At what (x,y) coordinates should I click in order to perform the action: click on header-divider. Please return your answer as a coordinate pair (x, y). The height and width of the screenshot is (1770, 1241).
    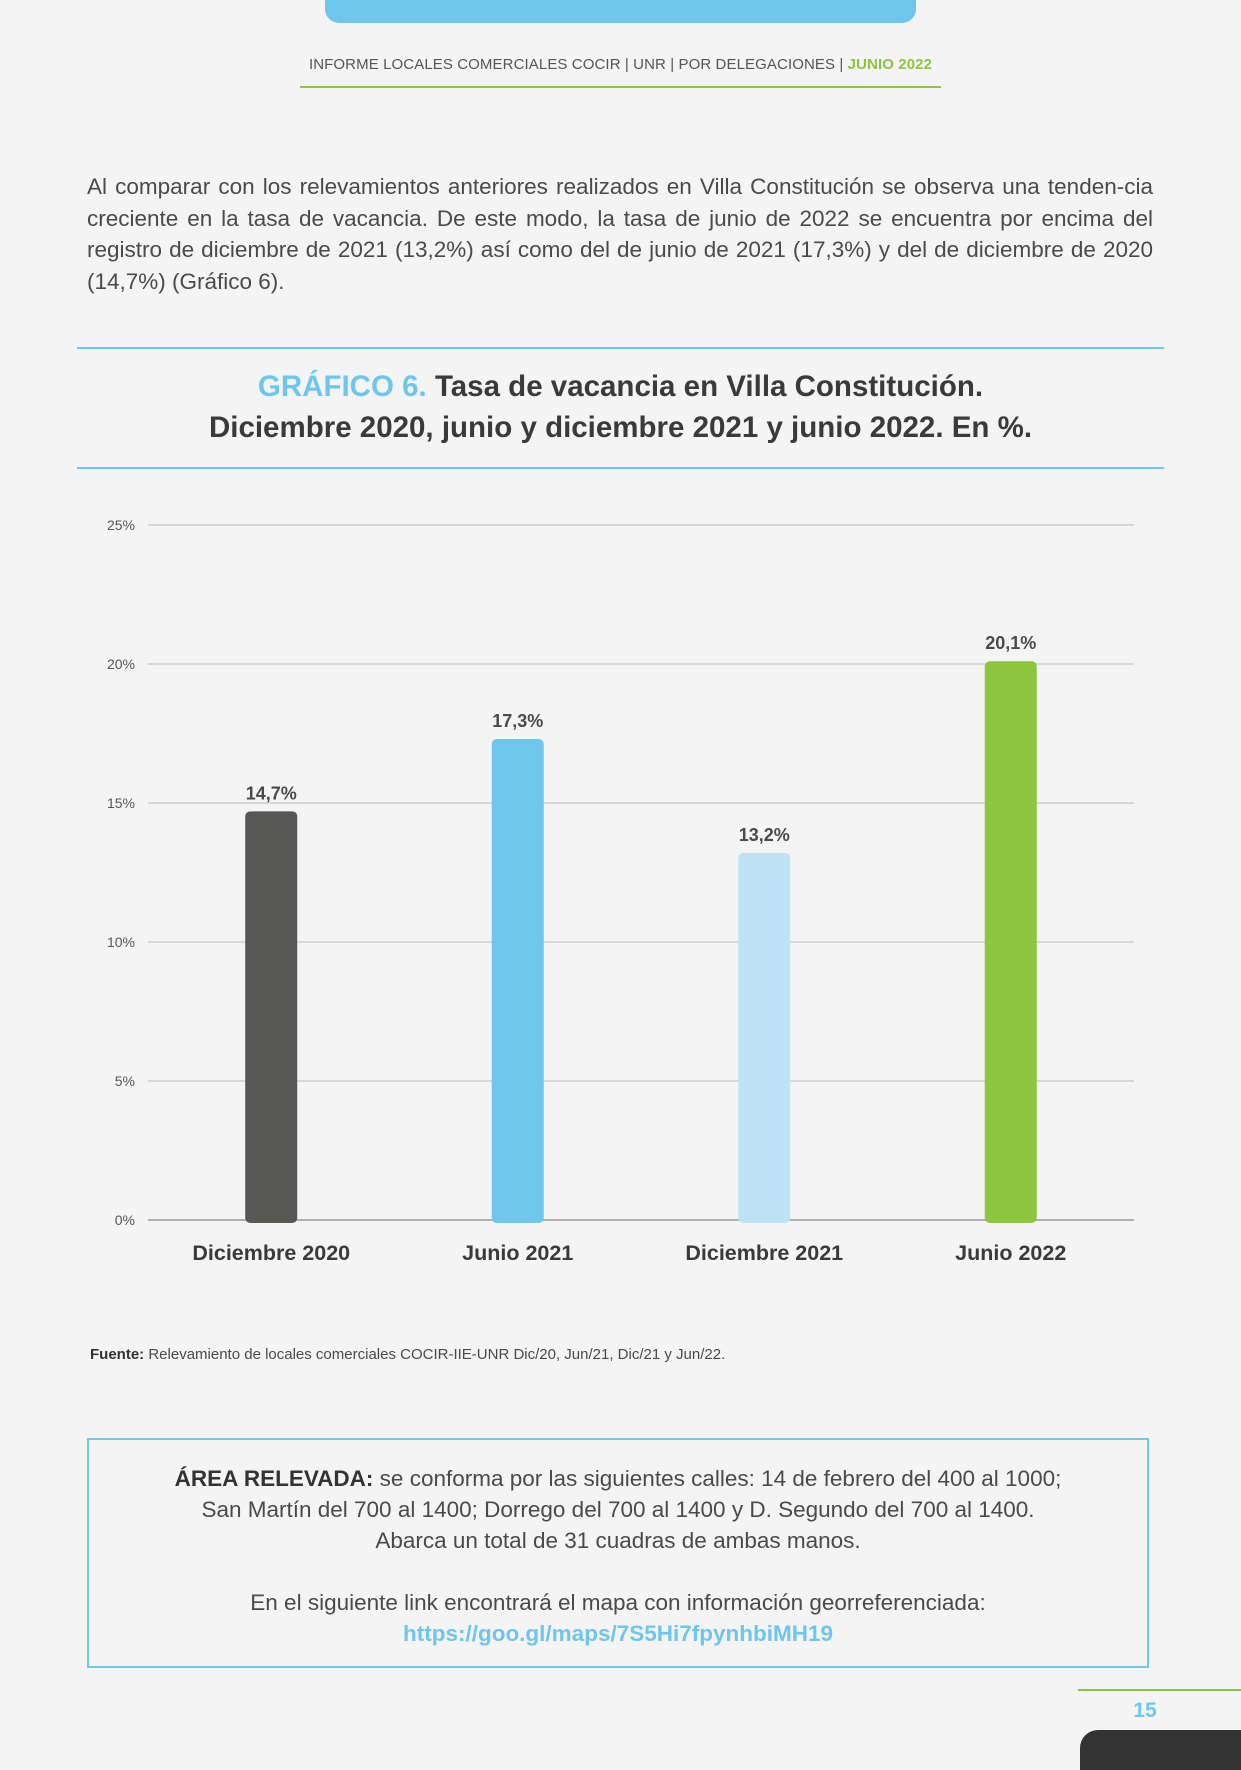
    Looking at the image, I should click on (620, 87).